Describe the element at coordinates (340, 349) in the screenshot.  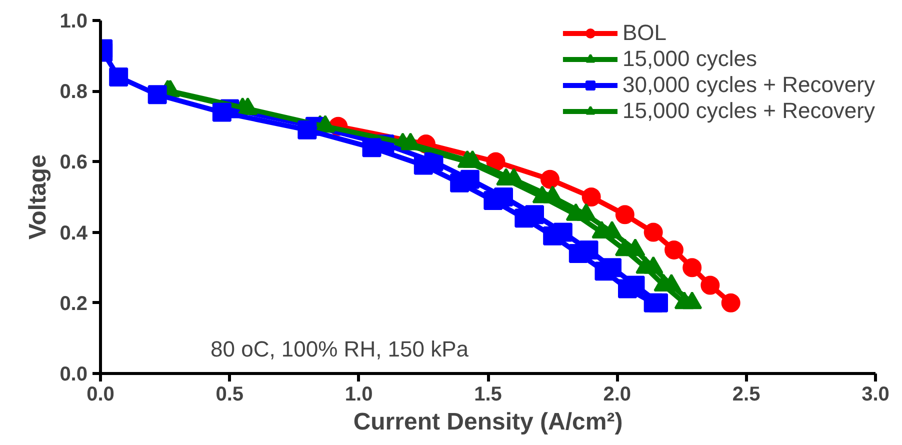
I see `annotation: 80 oC, 100% RH, 150 kPa` at that location.